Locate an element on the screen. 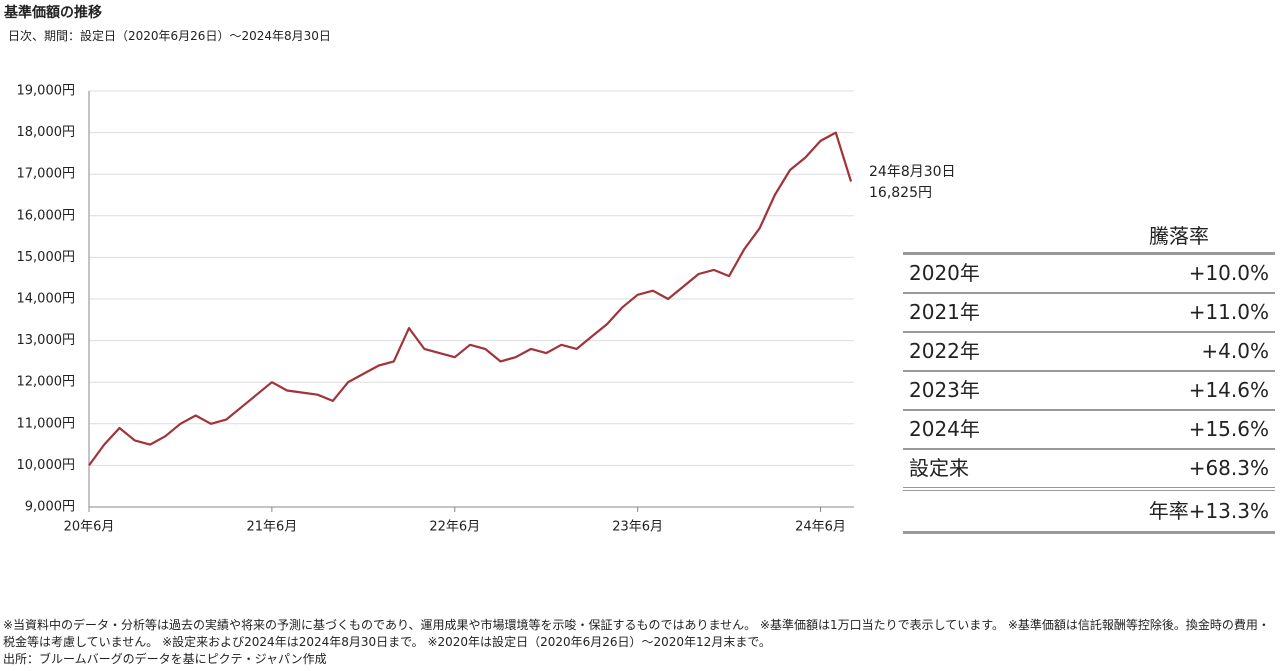  subtitle: 日次、期間：設定日（2020年6月26日）～2024年8月30日 is located at coordinates (169, 36).